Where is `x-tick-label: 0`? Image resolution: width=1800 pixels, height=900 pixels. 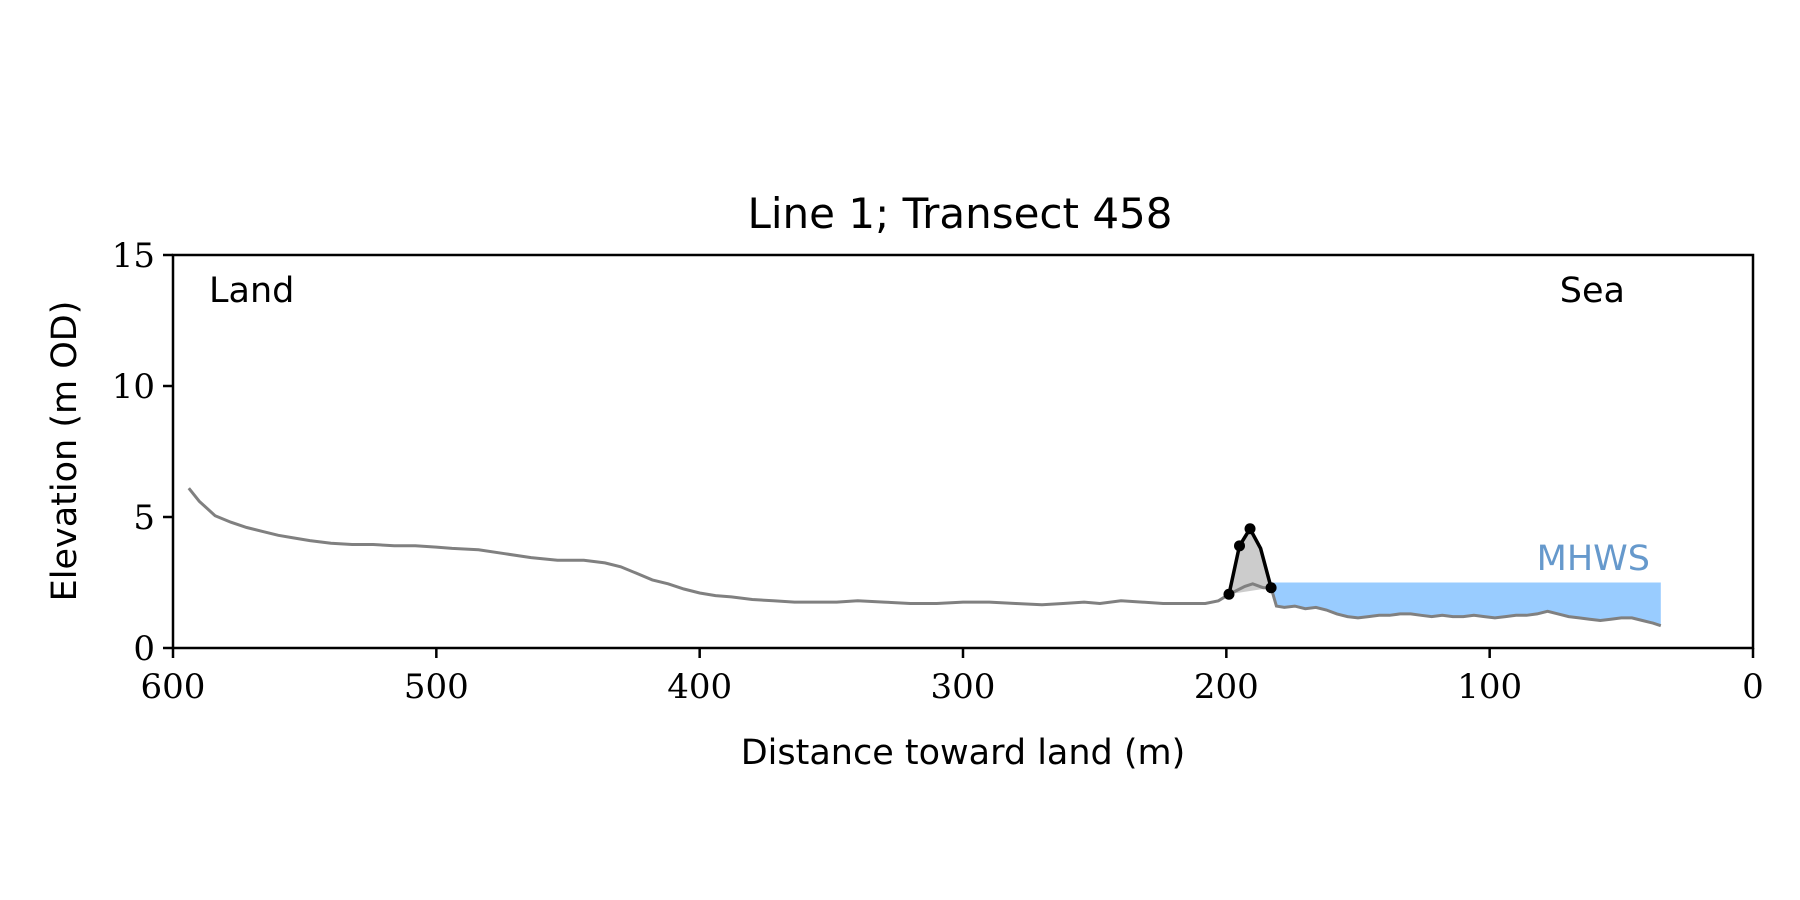 x-tick-label: 0 is located at coordinates (1753, 687).